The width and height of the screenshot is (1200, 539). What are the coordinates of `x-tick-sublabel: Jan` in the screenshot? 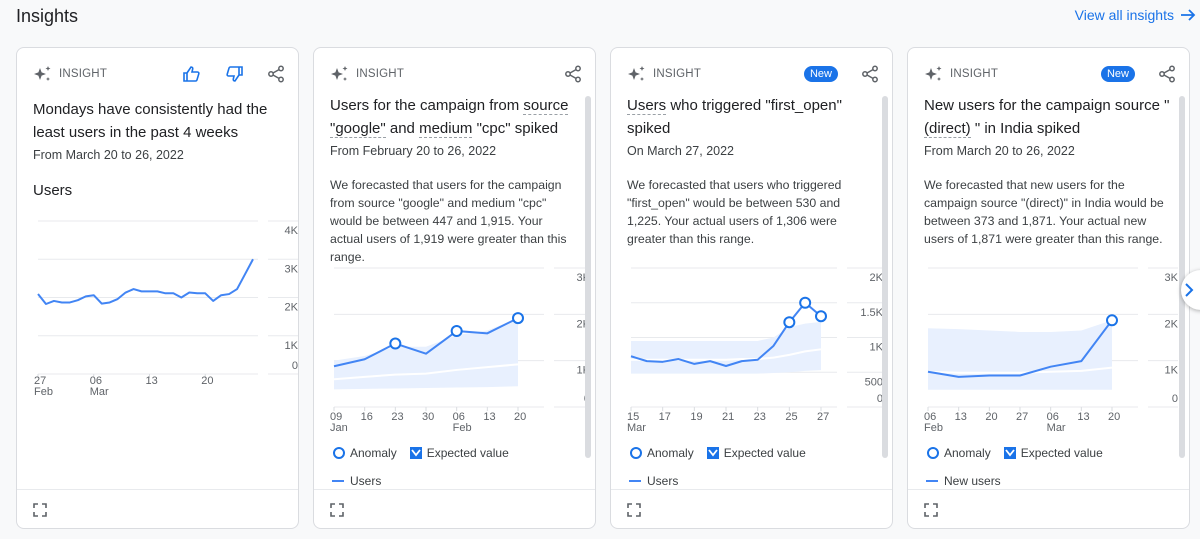 It's located at (339, 428).